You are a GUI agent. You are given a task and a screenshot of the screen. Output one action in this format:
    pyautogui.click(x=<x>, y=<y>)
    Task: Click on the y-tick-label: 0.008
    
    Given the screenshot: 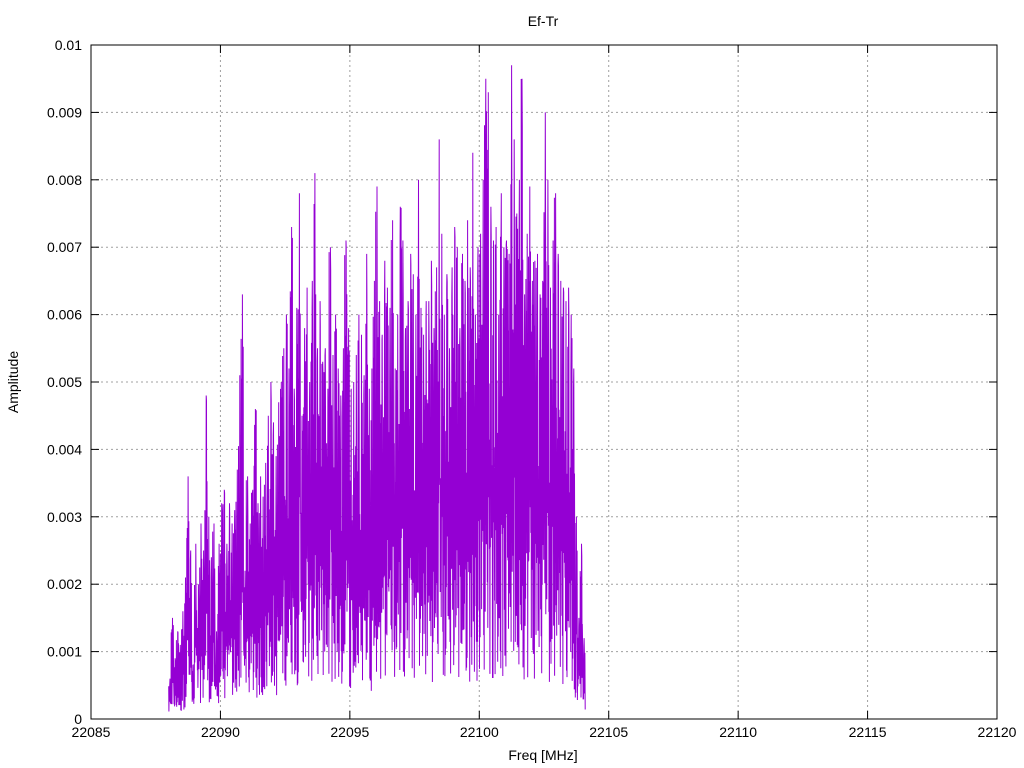 What is the action you would take?
    pyautogui.click(x=64, y=180)
    